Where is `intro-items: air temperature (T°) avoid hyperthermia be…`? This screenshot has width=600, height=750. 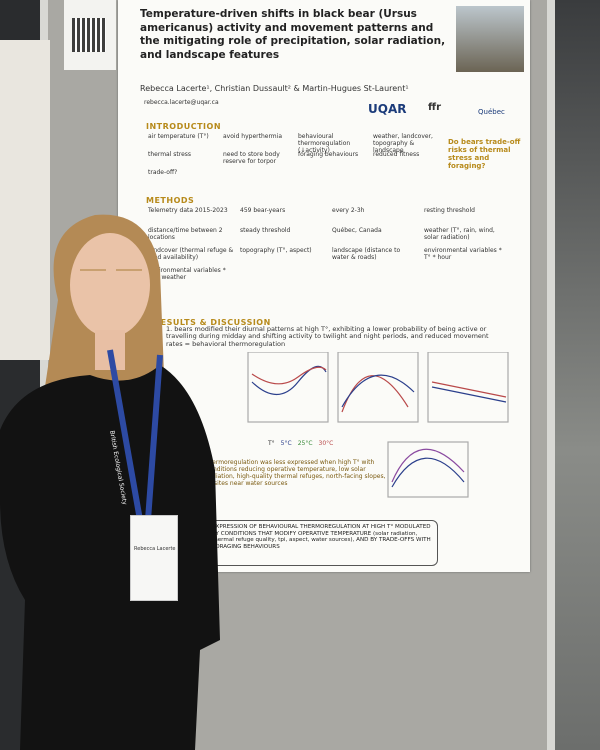 intro-items: air temperature (T°) avoid hyperthermia be… is located at coordinates (298, 163).